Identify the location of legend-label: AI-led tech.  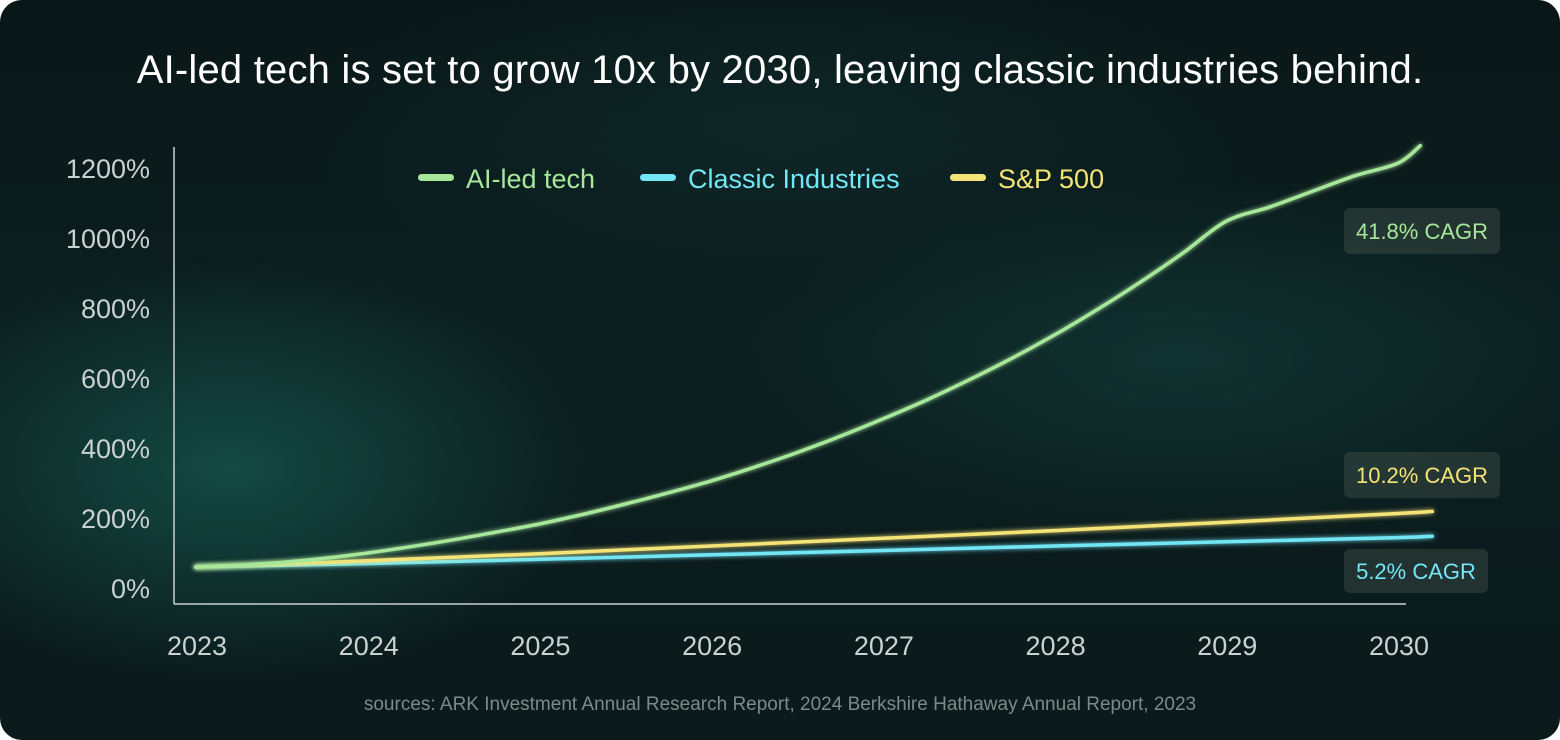
(530, 179).